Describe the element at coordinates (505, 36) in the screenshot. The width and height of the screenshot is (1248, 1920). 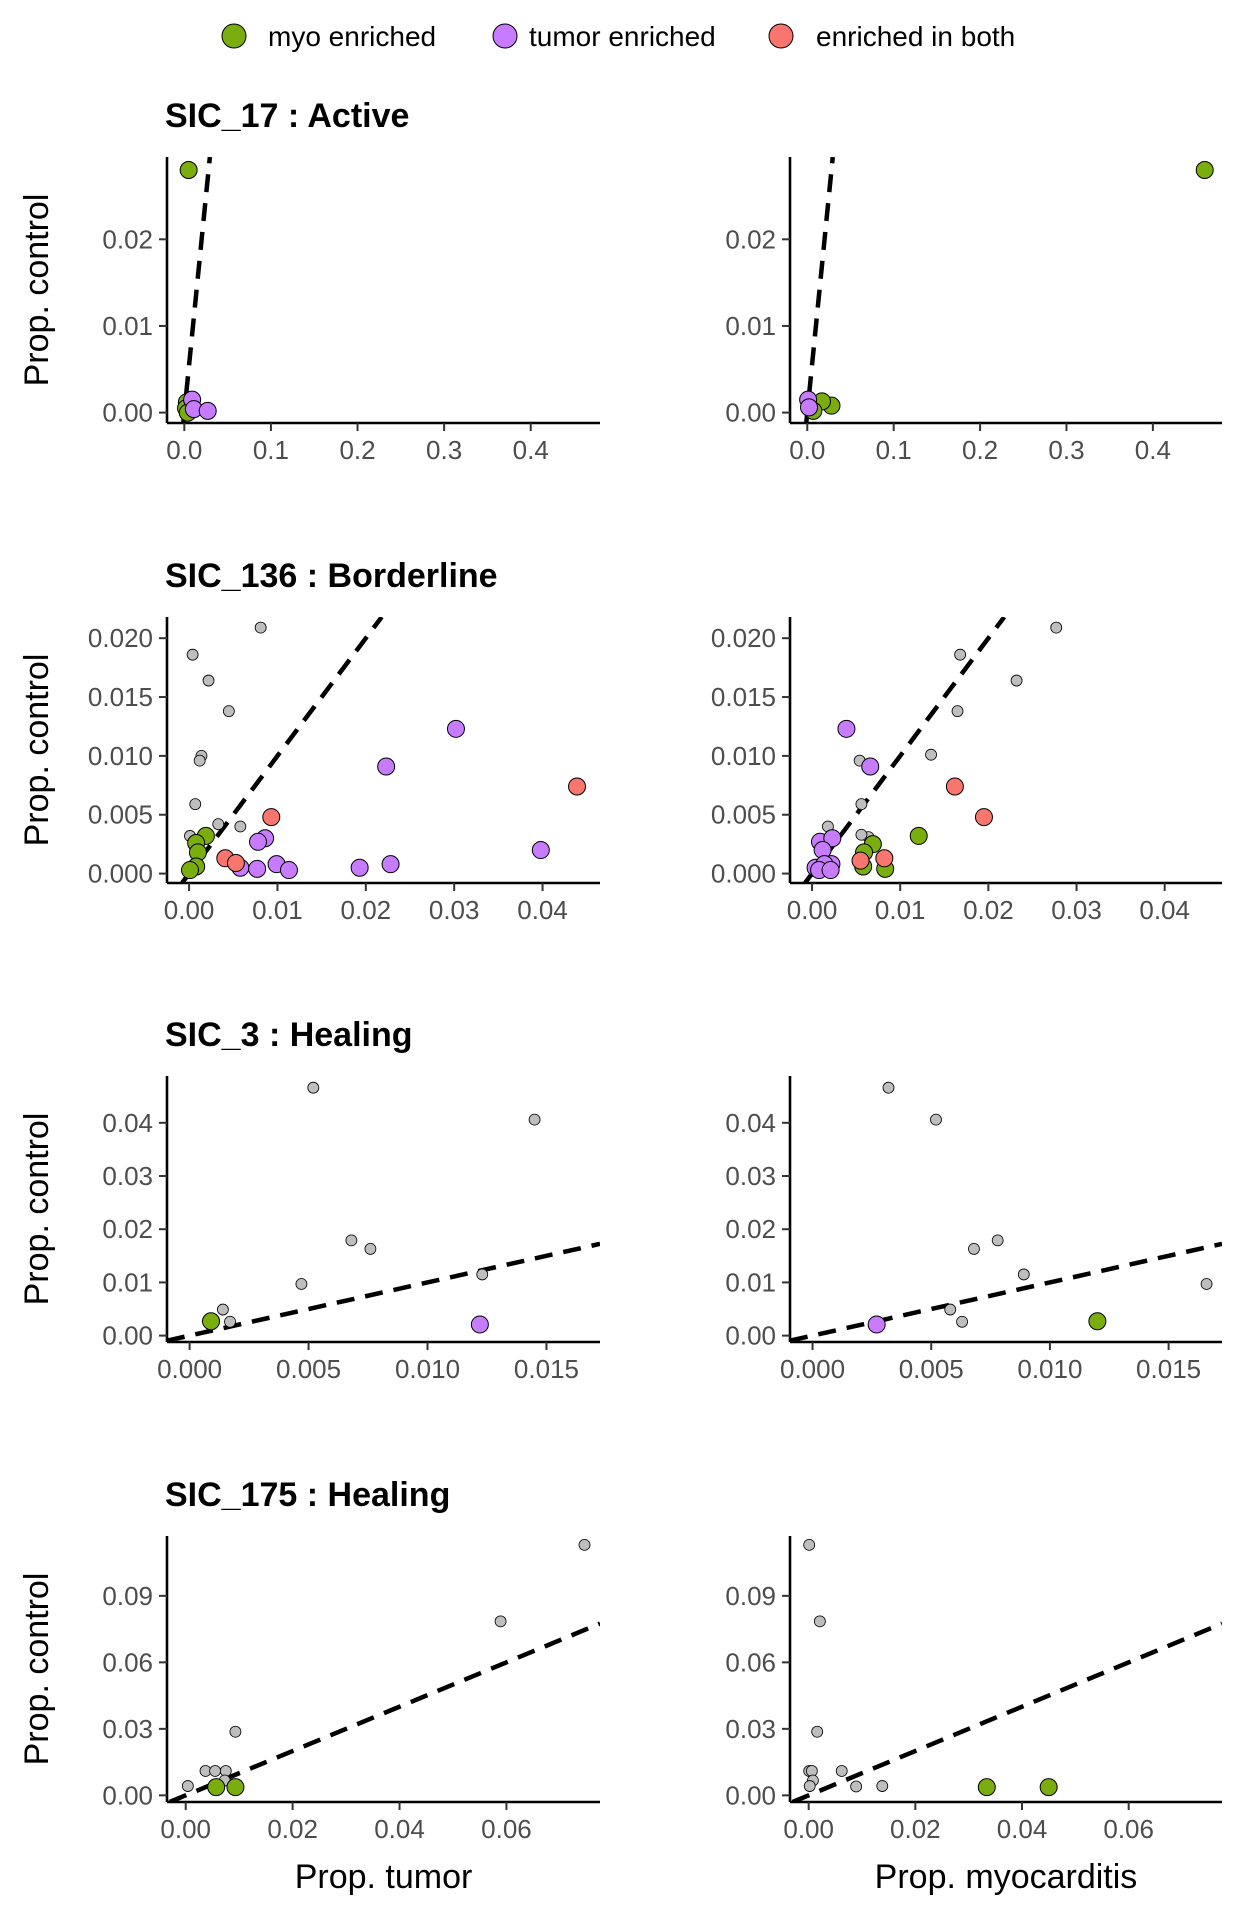
I see `legend-swatch-tumor` at that location.